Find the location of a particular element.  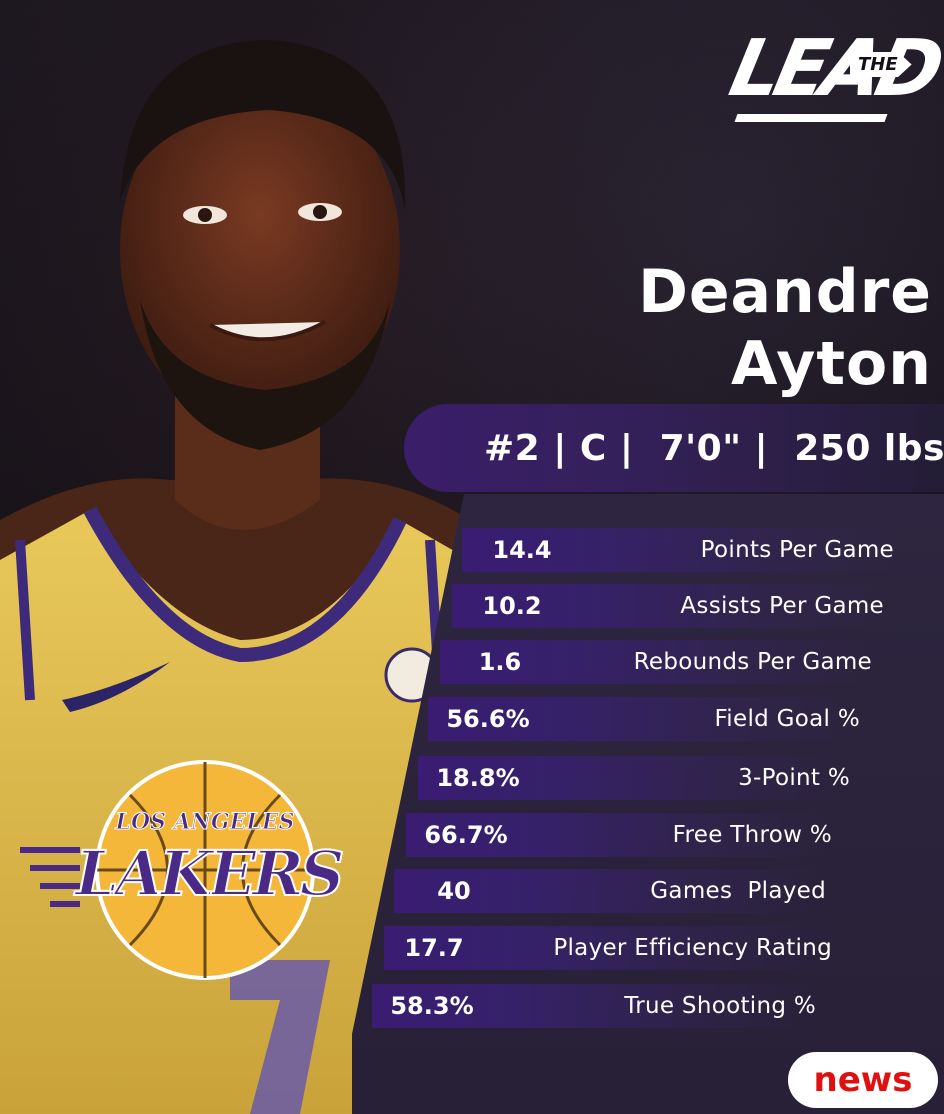

stat-label: 3-Point % is located at coordinates (794, 778).